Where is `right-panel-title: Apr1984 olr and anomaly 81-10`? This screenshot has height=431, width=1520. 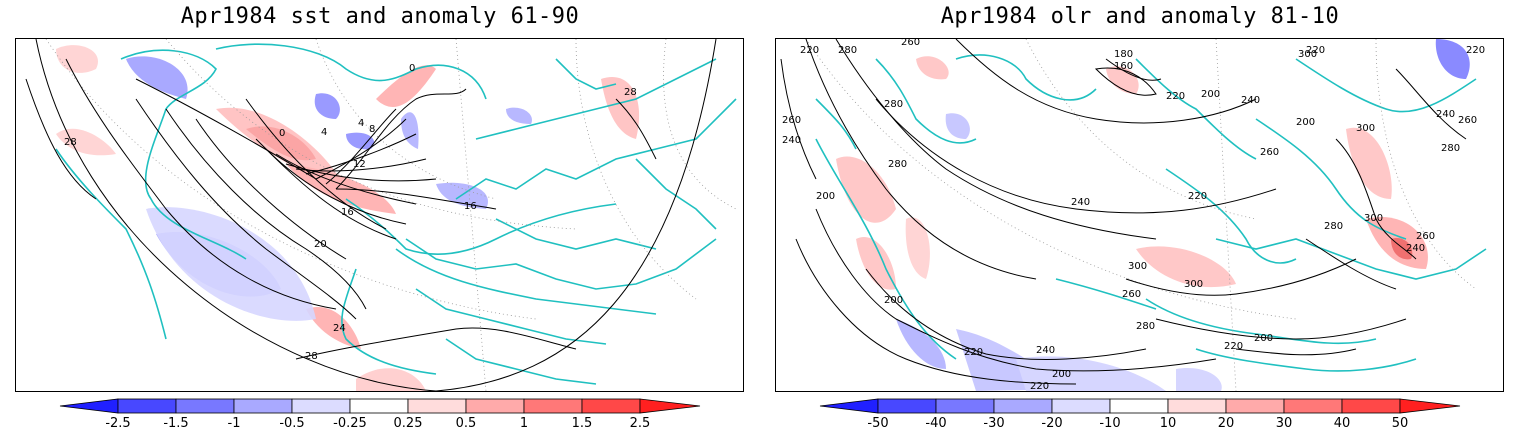
right-panel-title: Apr1984 olr and anomaly 81-10 is located at coordinates (1140, 16).